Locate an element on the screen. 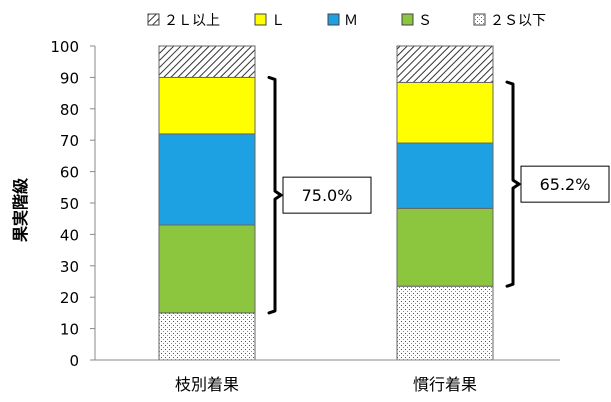 This screenshot has height=402, width=611. legend-label: ２Ｌ以上 is located at coordinates (192, 21).